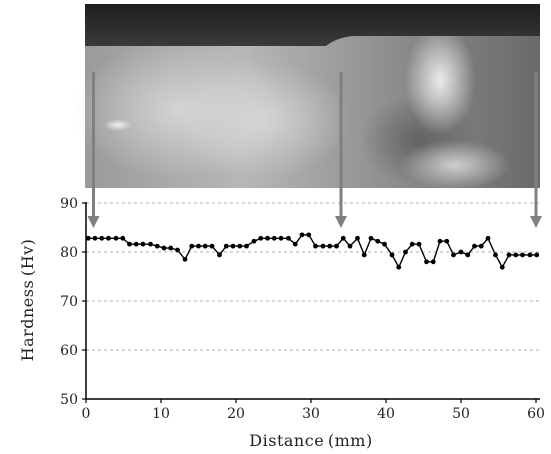 This screenshot has height=454, width=551. I want to click on series-hardness, so click(312, 251).